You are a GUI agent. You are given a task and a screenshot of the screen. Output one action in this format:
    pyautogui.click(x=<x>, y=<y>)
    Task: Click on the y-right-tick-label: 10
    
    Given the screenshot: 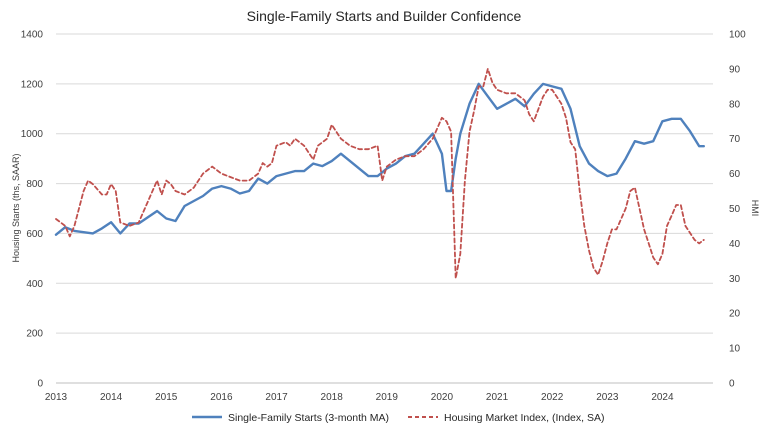 What is the action you would take?
    pyautogui.click(x=735, y=349)
    